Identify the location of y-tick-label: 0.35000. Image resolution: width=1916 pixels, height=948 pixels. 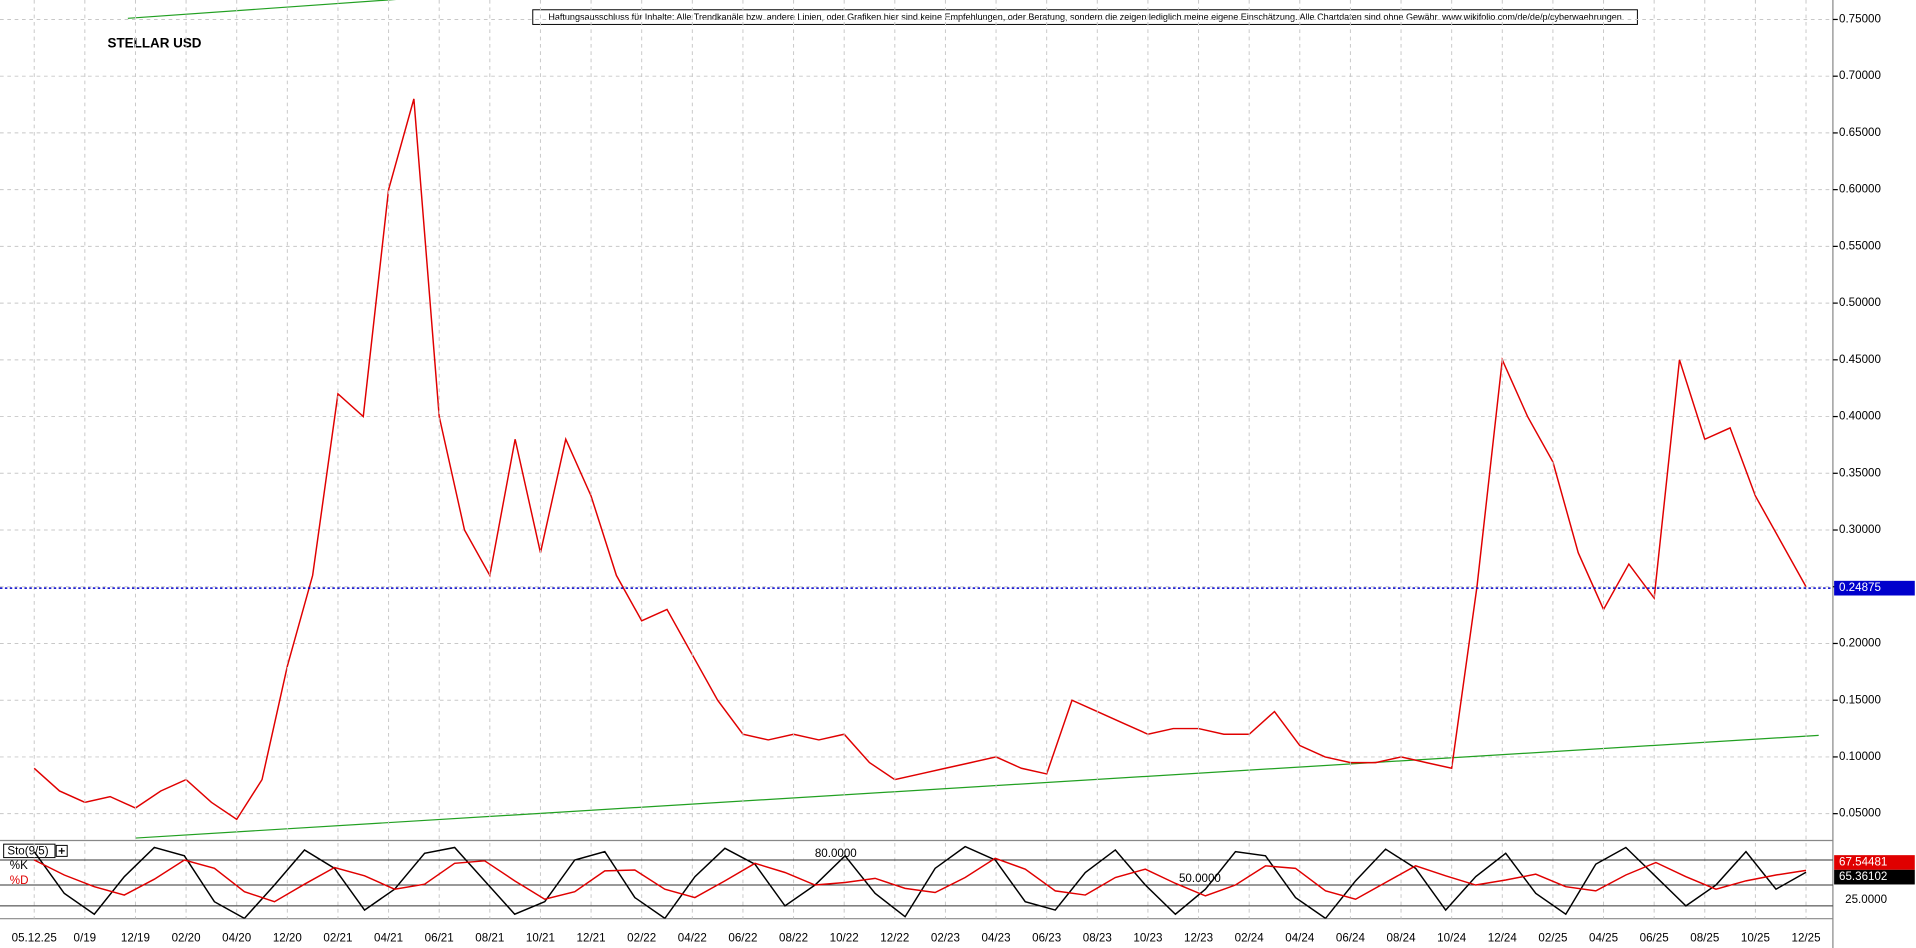
(1860, 472).